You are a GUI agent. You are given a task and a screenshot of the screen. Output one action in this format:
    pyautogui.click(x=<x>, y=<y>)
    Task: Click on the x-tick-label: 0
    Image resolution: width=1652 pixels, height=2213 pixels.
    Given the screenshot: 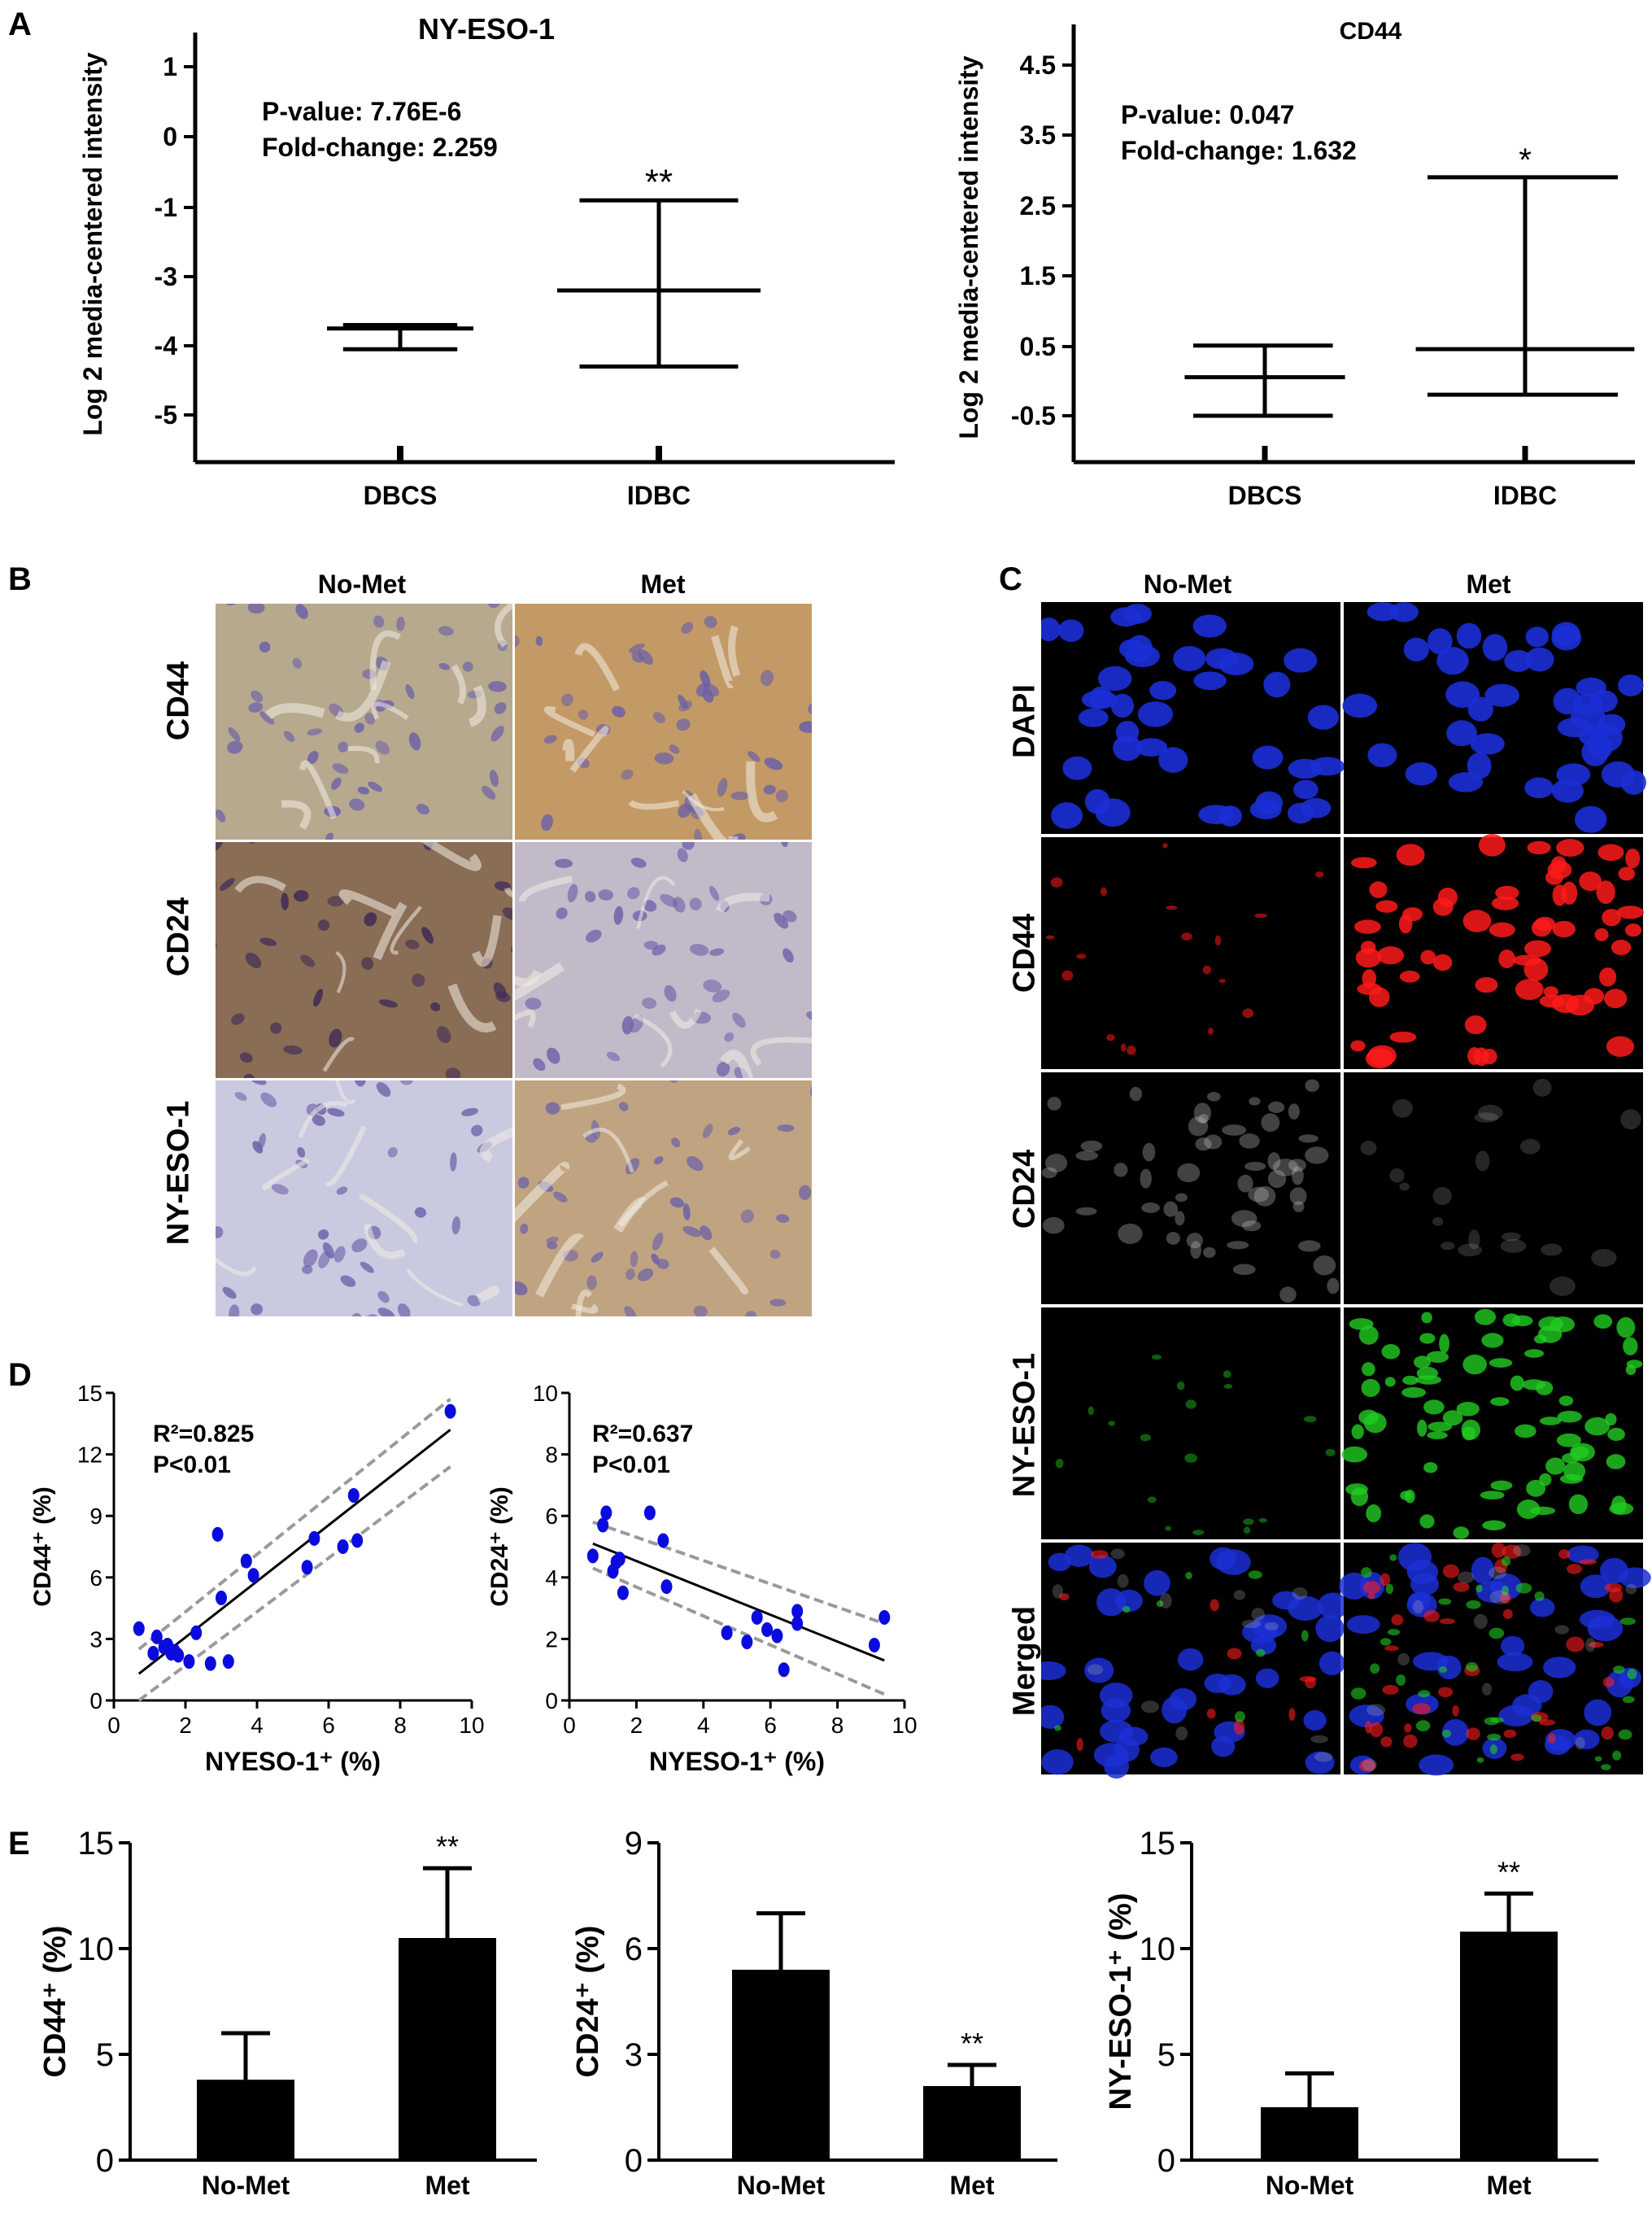 What is the action you would take?
    pyautogui.click(x=113, y=1726)
    